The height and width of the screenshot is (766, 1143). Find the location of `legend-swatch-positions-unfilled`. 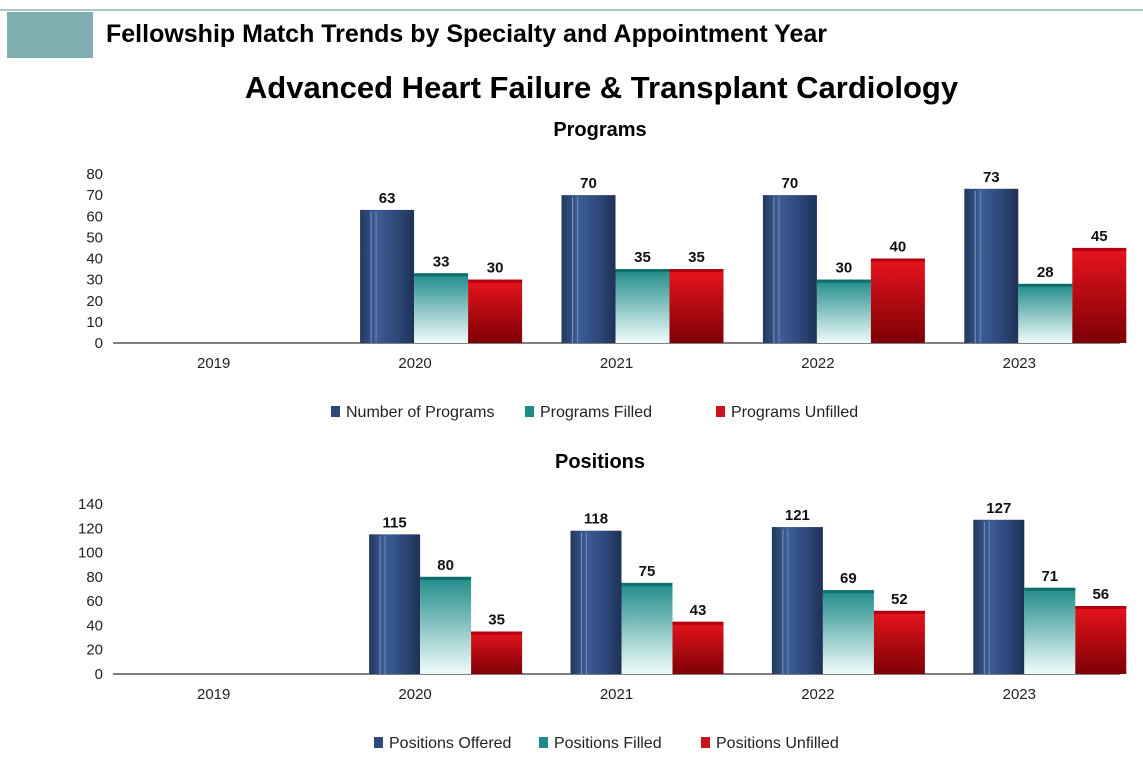

legend-swatch-positions-unfilled is located at coordinates (705, 742).